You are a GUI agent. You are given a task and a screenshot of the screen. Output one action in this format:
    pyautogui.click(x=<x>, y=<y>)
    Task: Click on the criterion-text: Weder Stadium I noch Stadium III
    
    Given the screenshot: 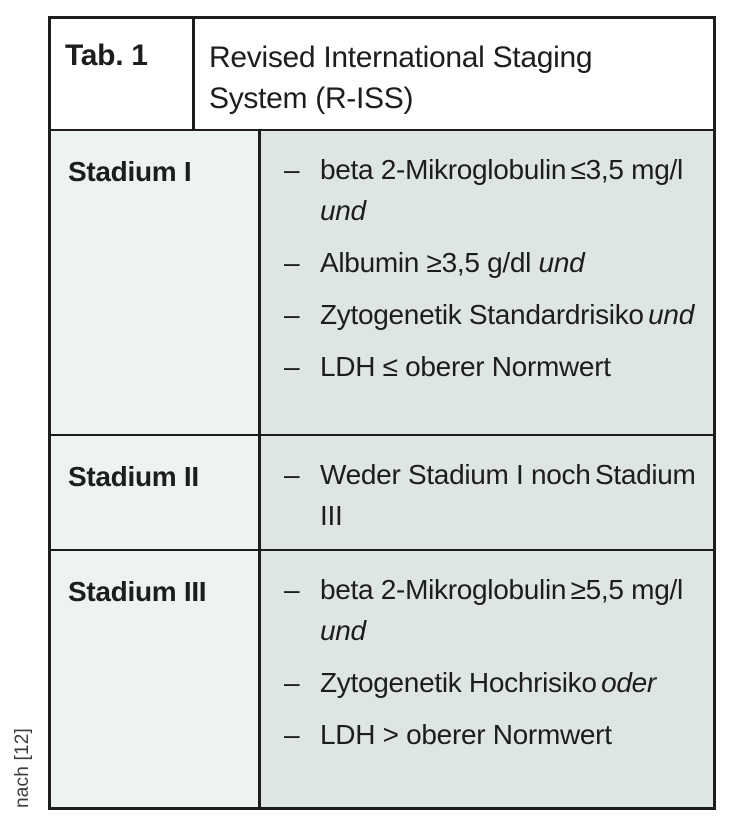 What is the action you would take?
    pyautogui.click(x=512, y=495)
    